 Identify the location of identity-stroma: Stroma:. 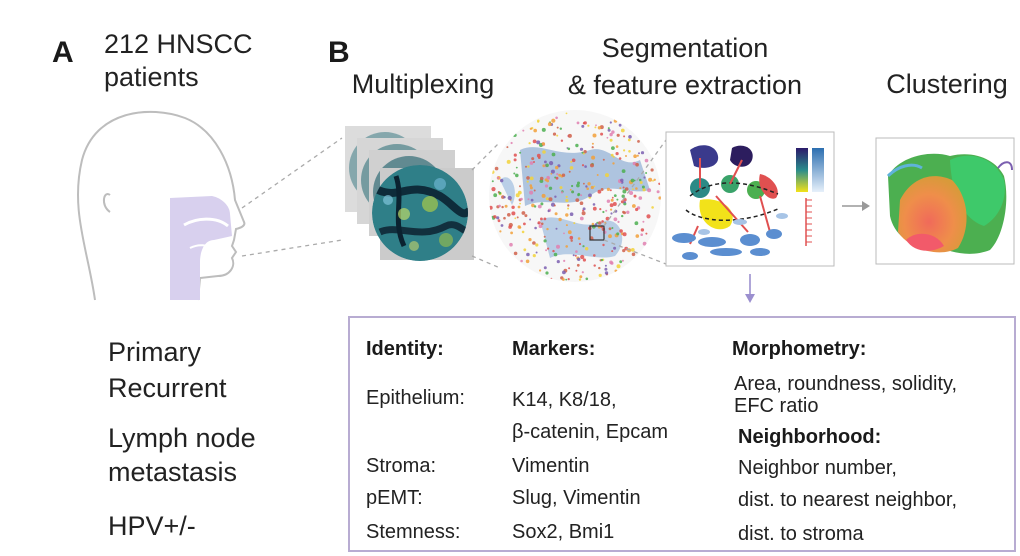
(401, 466).